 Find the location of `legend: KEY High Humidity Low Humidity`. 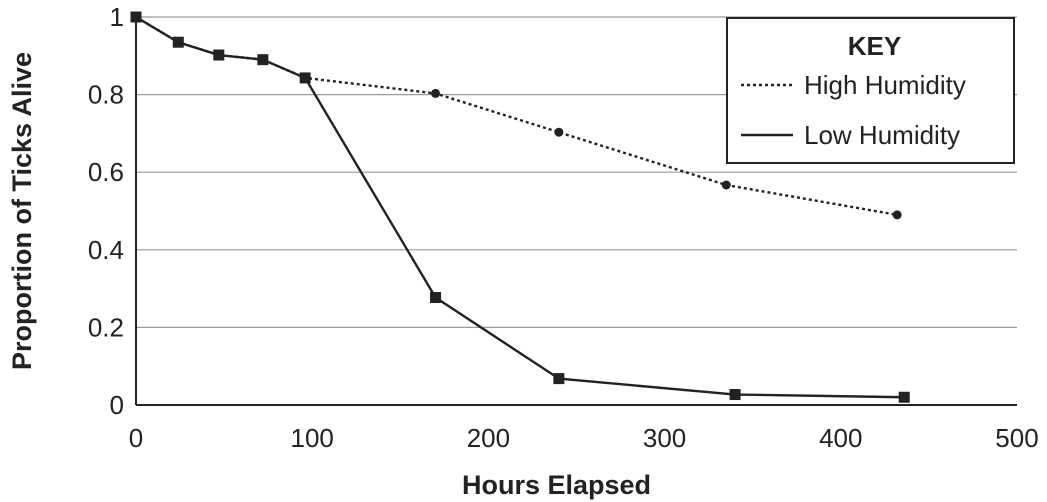

legend: KEY High Humidity Low Humidity is located at coordinates (870, 90).